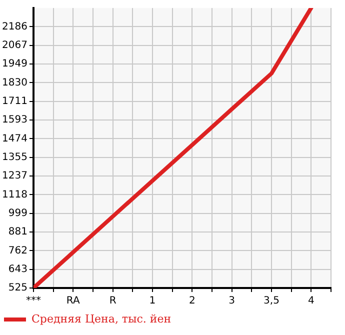  Describe the element at coordinates (18, 214) in the screenshot. I see `y-tick-label: 999` at that location.